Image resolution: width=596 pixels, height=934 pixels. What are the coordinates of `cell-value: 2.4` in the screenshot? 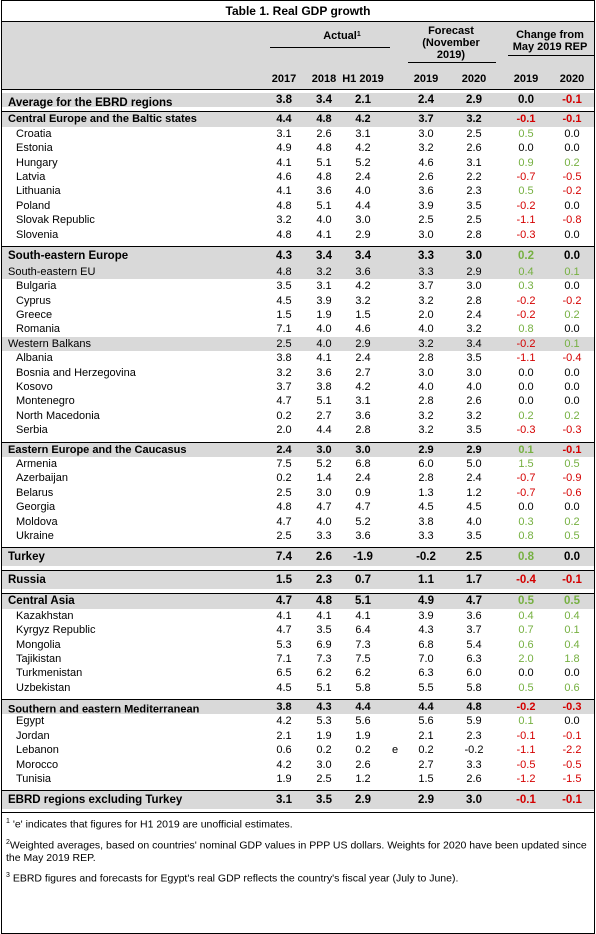 It's located at (284, 449).